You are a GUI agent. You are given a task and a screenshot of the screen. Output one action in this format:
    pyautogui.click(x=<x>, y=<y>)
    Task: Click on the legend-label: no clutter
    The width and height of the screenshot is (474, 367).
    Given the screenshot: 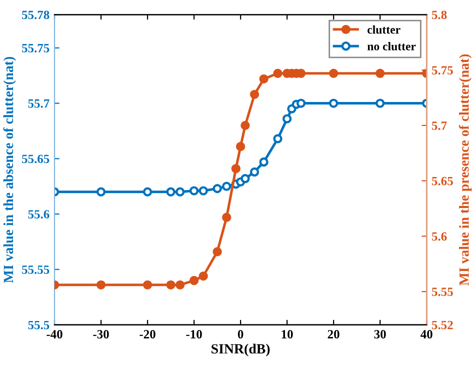 What is the action you would take?
    pyautogui.click(x=391, y=46)
    